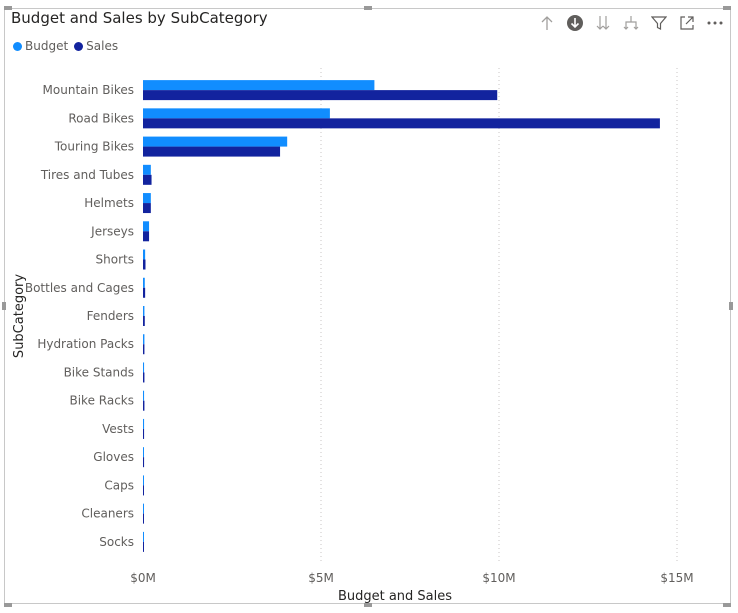 This screenshot has width=738, height=613. I want to click on legend-marker-sales, so click(79, 46).